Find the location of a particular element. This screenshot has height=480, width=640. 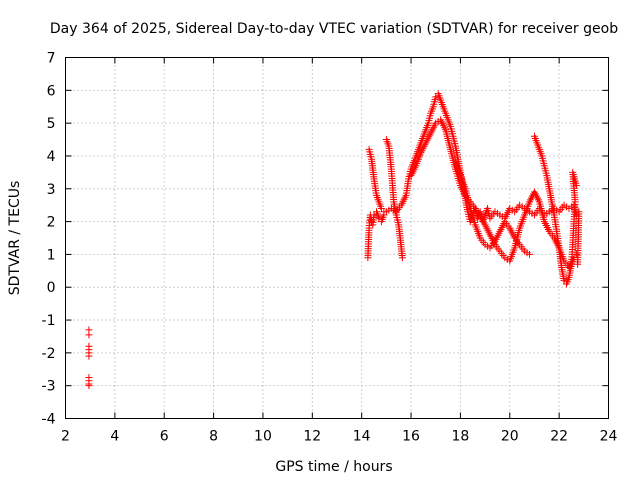

x-tick-label: 22 is located at coordinates (559, 437).